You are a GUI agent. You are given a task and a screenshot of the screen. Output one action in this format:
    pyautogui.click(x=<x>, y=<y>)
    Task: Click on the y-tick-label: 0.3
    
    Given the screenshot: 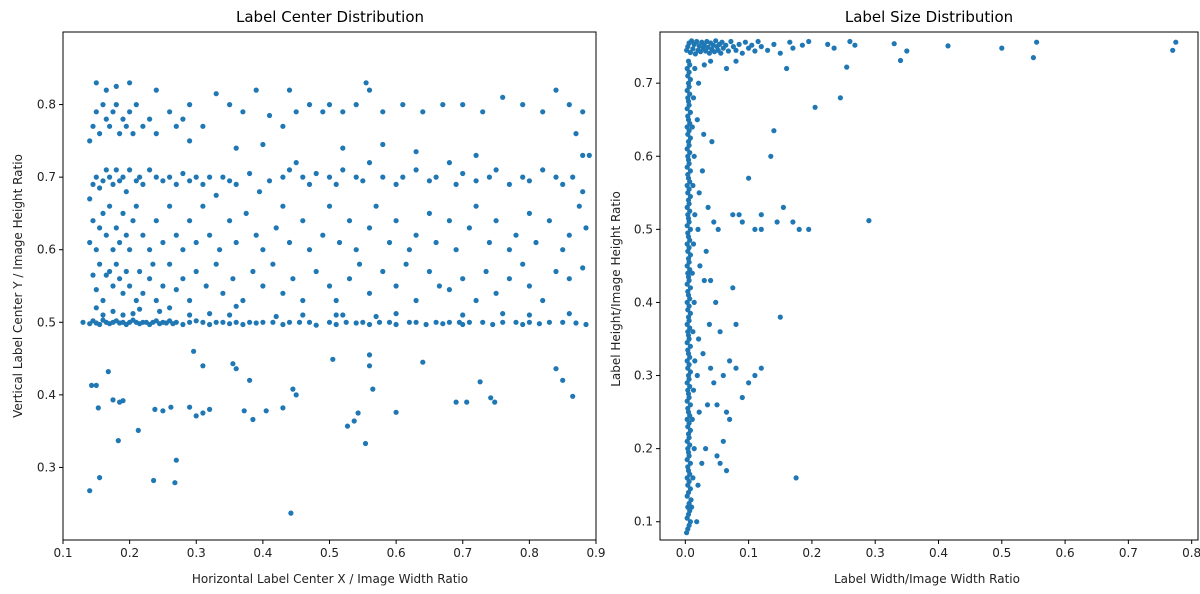 What is the action you would take?
    pyautogui.click(x=46, y=467)
    